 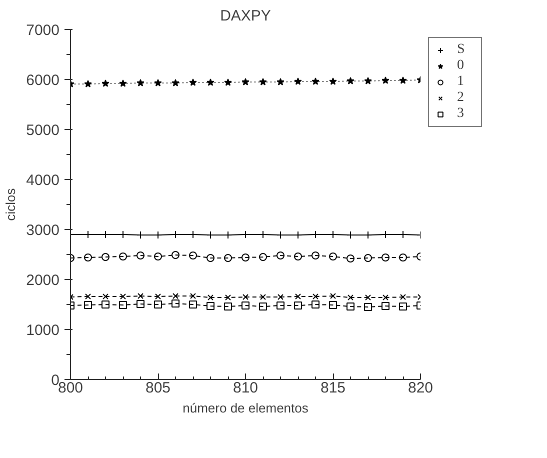 What do you see at coordinates (43, 80) in the screenshot?
I see `y-tick-label: 6000` at bounding box center [43, 80].